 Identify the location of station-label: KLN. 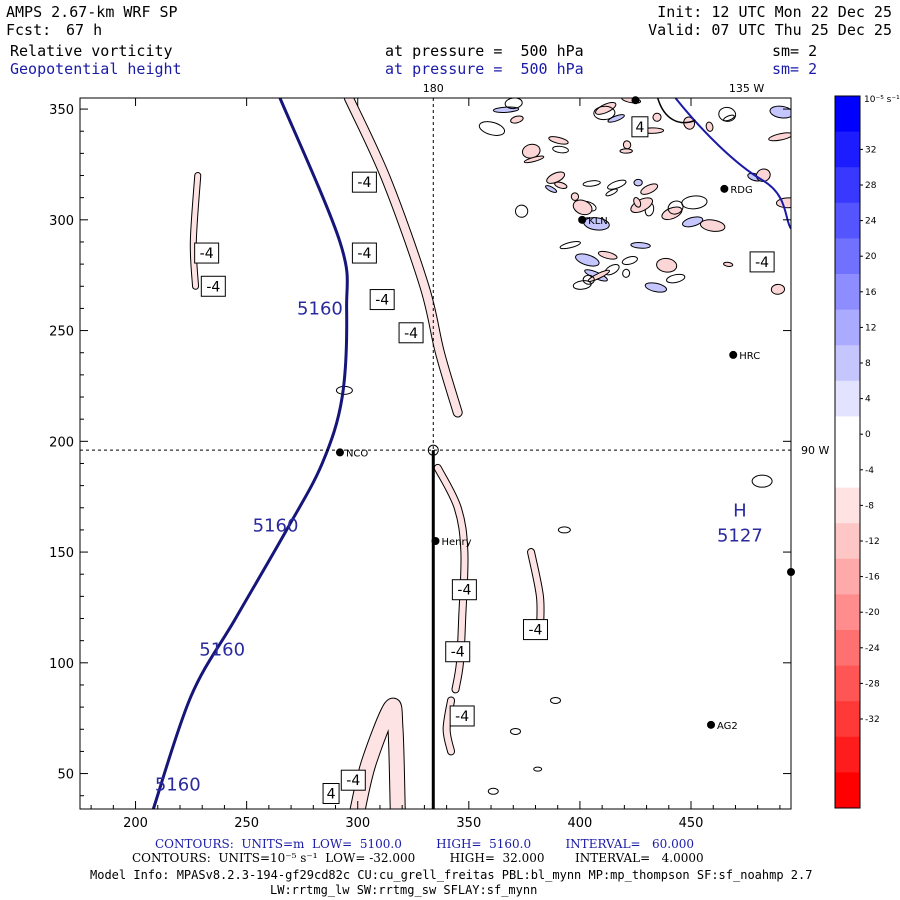
(598, 221).